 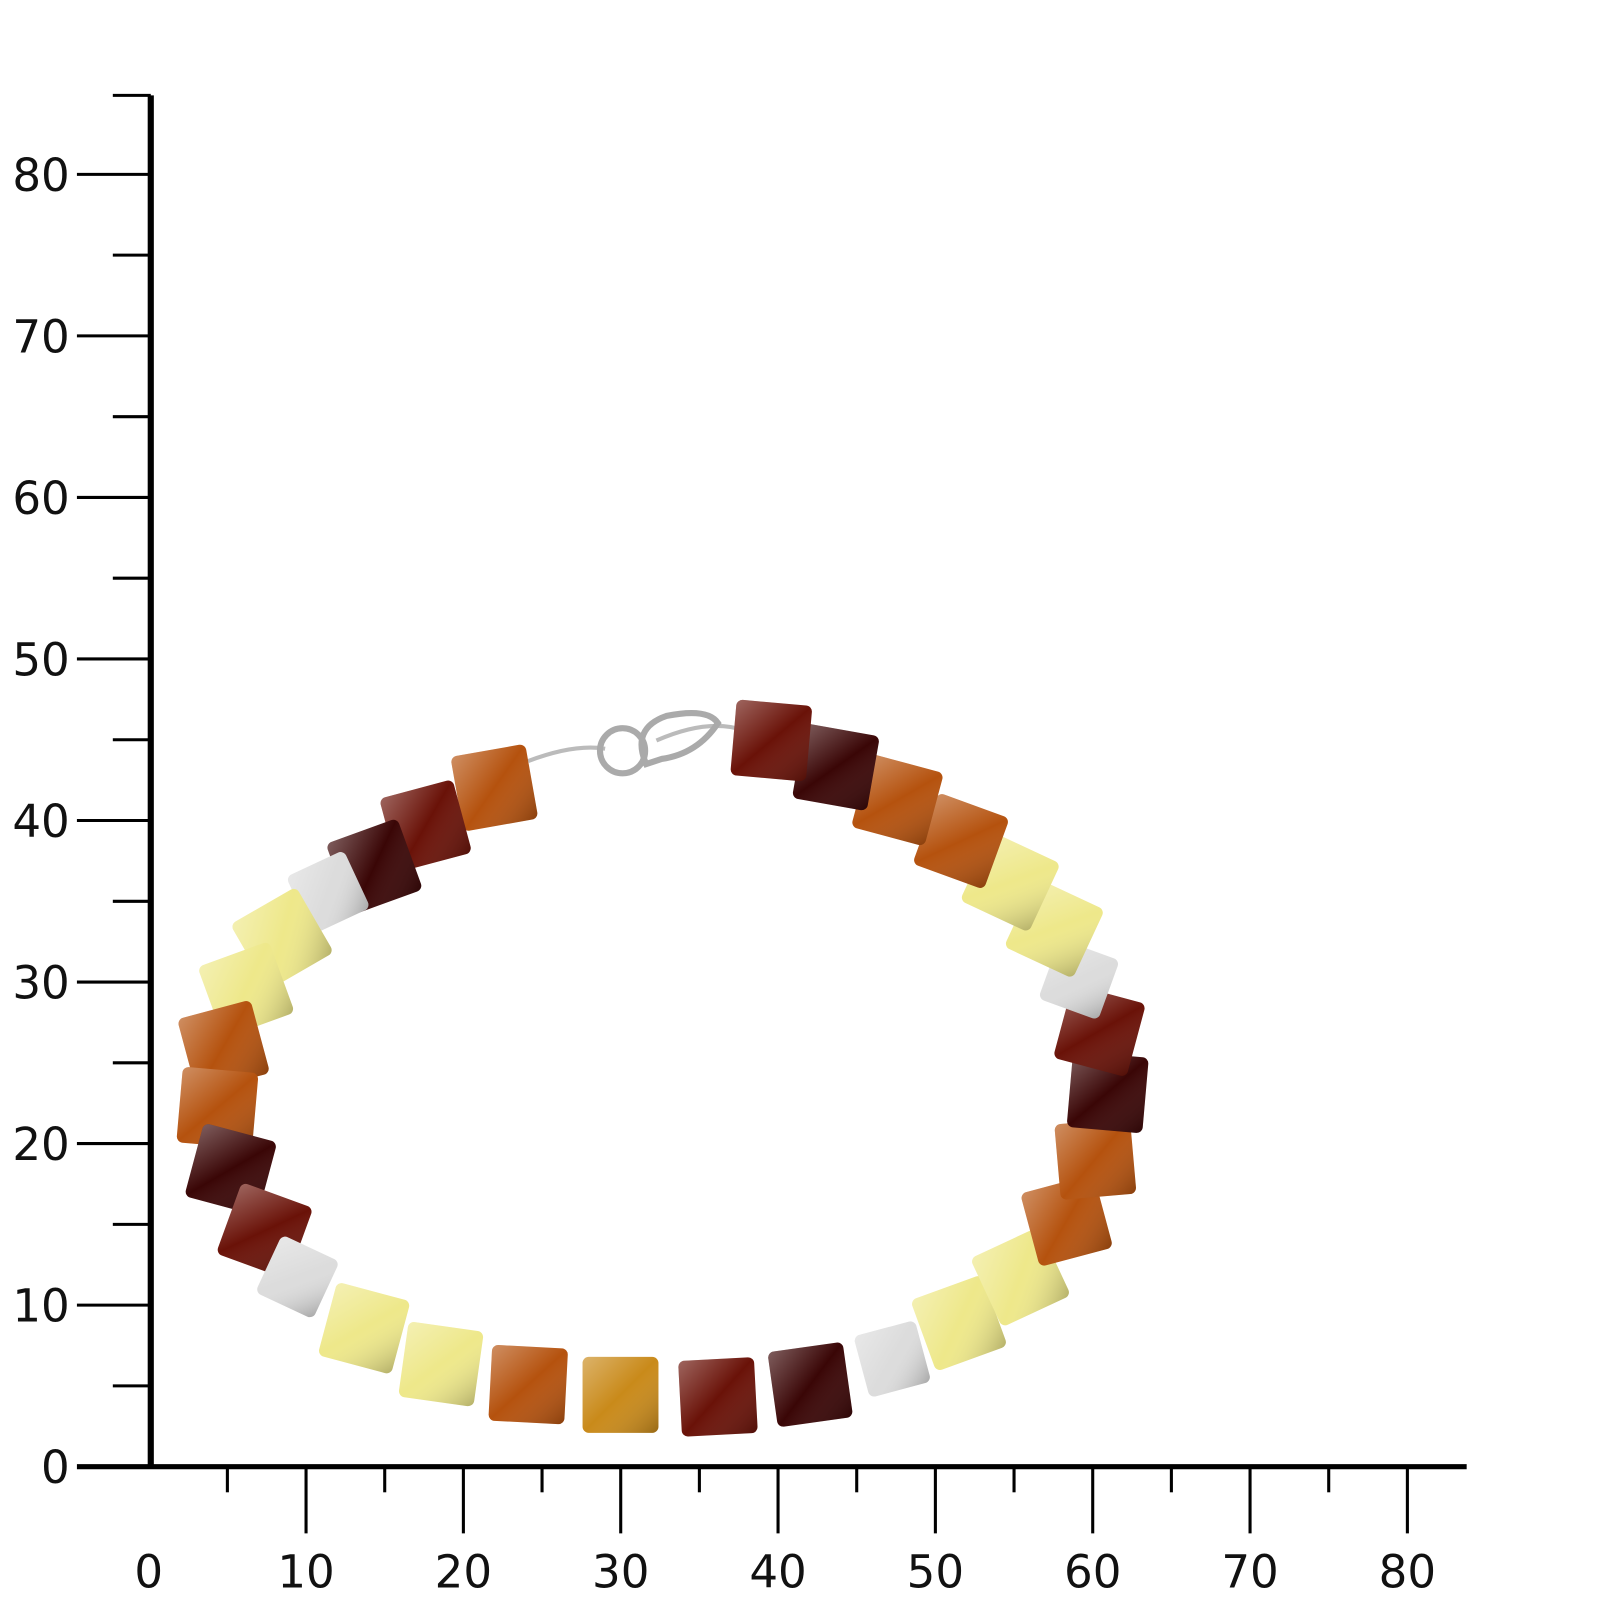 What do you see at coordinates (40, 498) in the screenshot?
I see `y-tick-label: 60` at bounding box center [40, 498].